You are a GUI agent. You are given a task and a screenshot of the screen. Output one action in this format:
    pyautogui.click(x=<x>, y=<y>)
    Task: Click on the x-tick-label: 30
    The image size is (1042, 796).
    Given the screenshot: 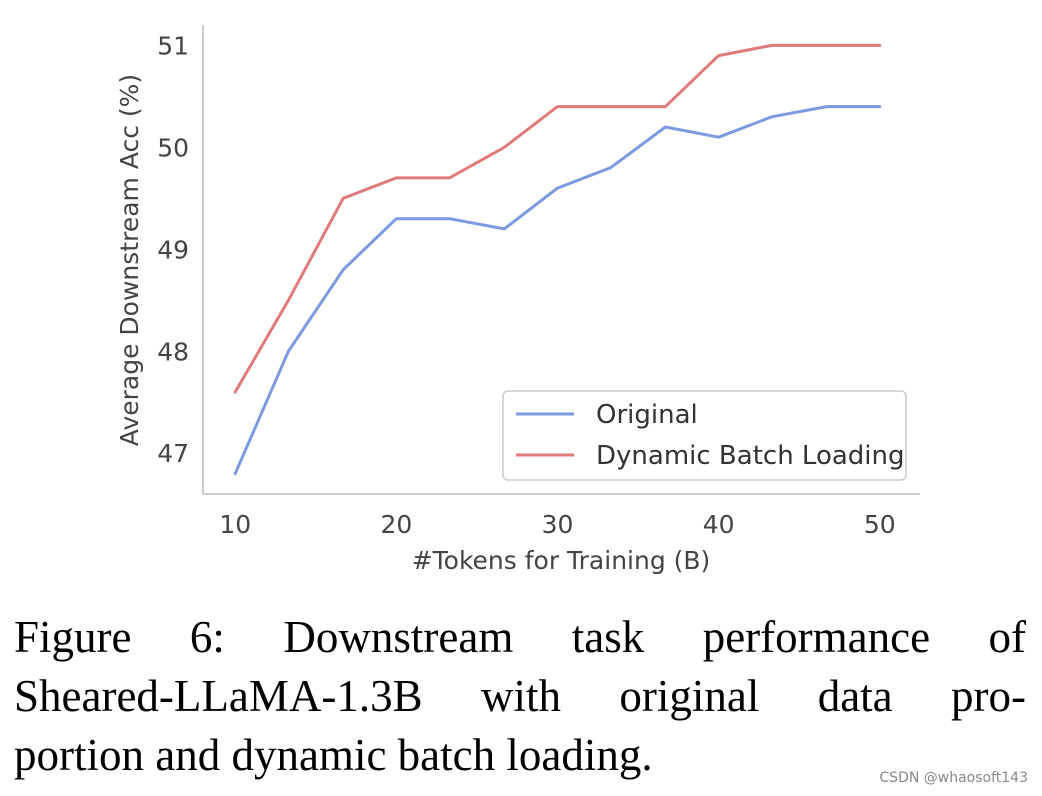 What is the action you would take?
    pyautogui.click(x=558, y=524)
    